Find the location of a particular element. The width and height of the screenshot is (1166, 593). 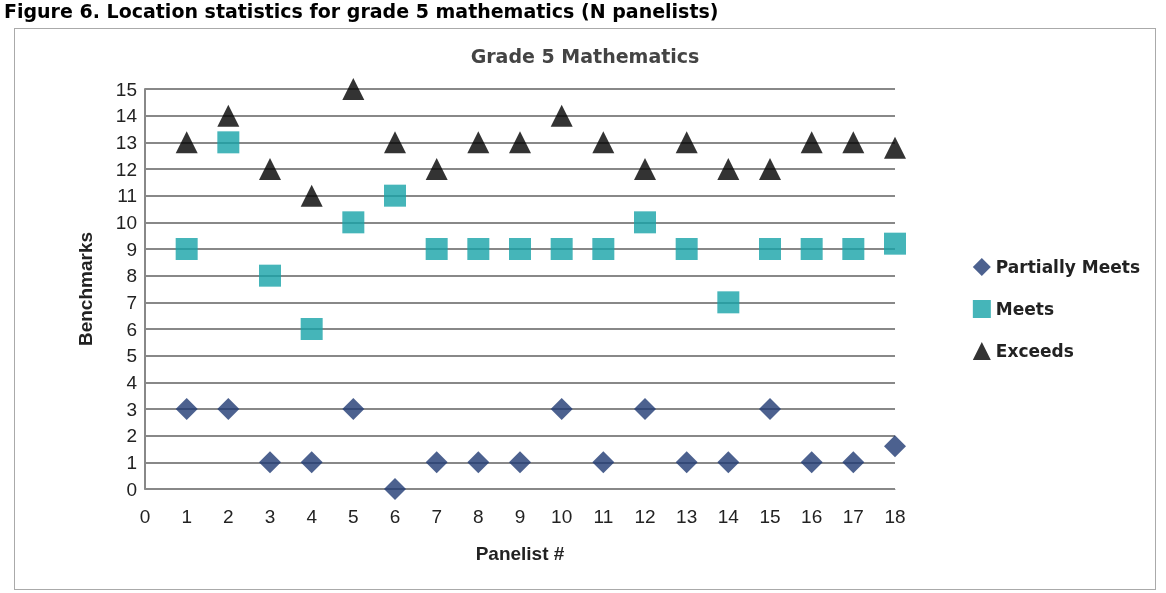

y-tick-label: 15 is located at coordinates (126, 89).